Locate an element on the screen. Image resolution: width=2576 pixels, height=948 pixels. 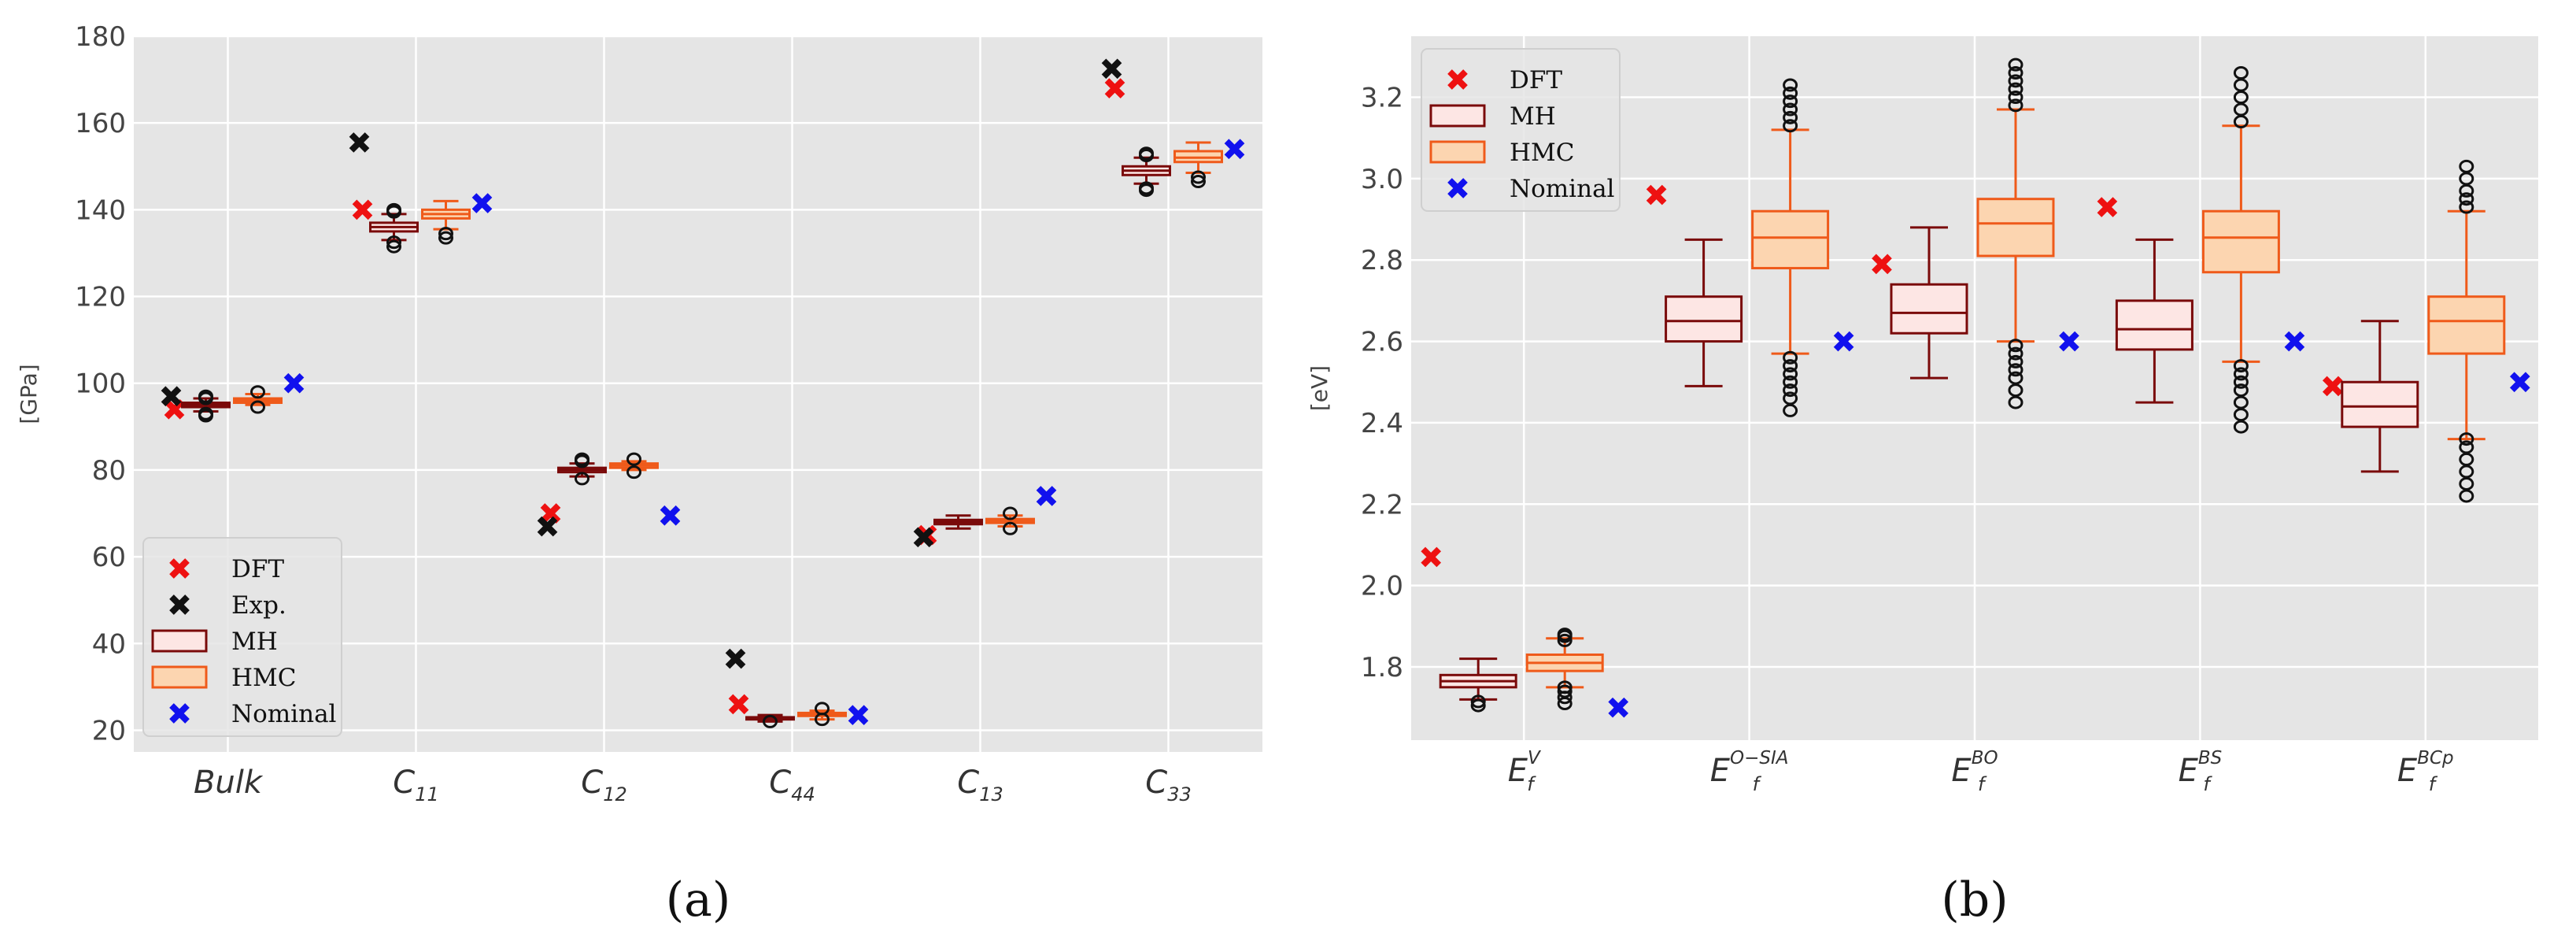
legend-swatch-dft is located at coordinates (1457, 79).